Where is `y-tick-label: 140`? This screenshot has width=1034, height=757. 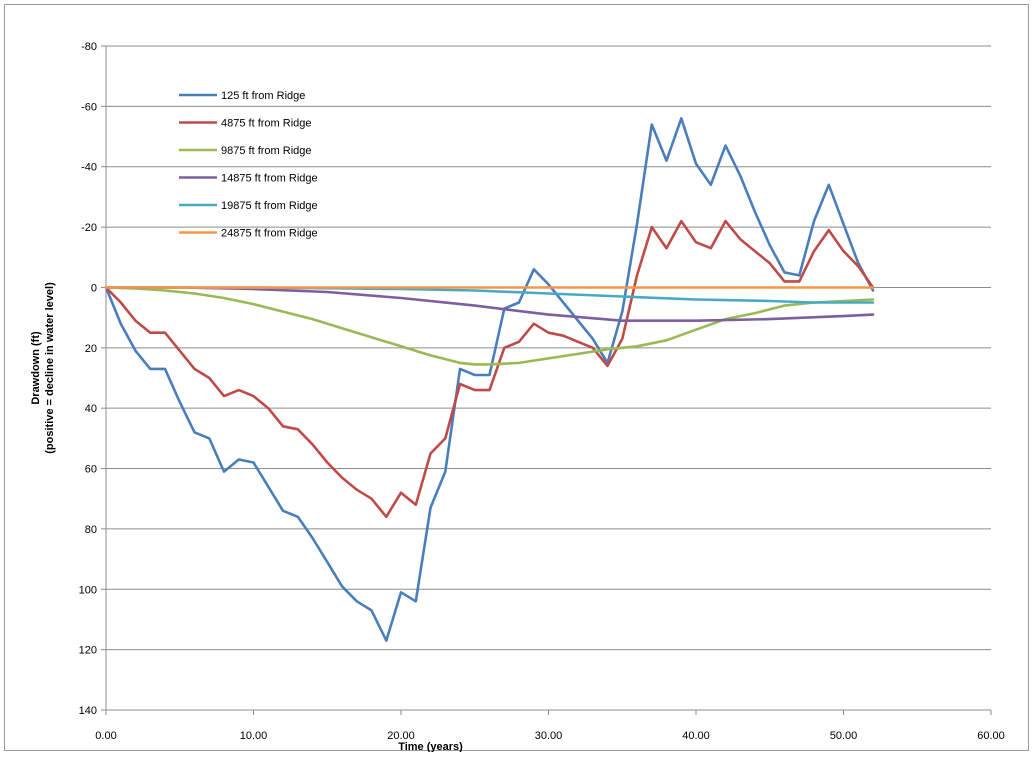
y-tick-label: 140 is located at coordinates (88, 711).